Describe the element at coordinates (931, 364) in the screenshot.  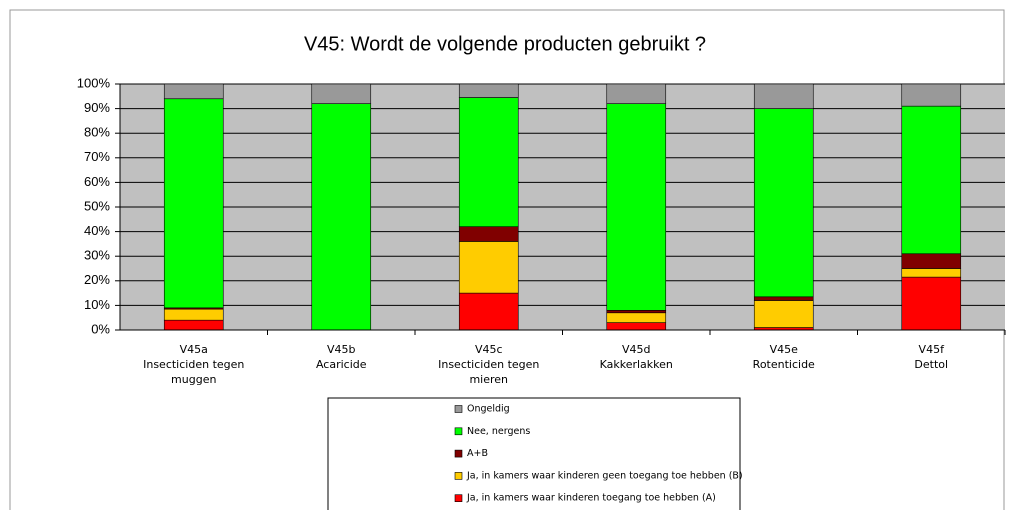
I see `x-tick-label: Dettol` at that location.